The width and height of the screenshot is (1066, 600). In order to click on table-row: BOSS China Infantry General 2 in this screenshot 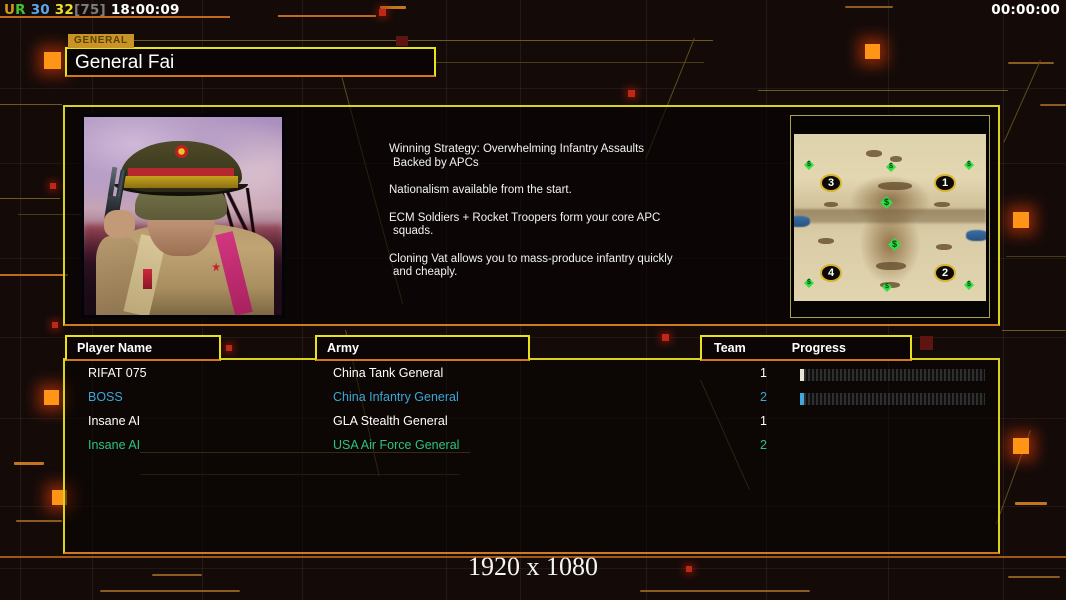, I will do `click(531, 402)`.